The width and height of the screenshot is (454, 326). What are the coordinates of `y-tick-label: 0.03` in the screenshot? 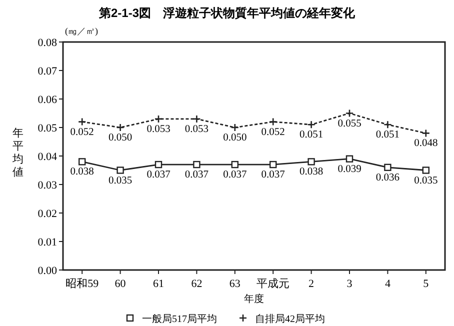 It's located at (48, 186).